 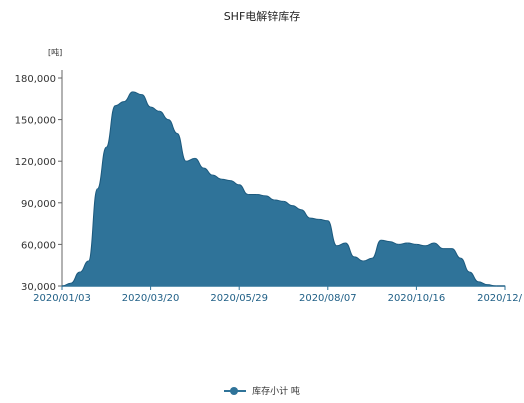 What do you see at coordinates (35, 79) in the screenshot?
I see `y-tick-label: 180,000` at bounding box center [35, 79].